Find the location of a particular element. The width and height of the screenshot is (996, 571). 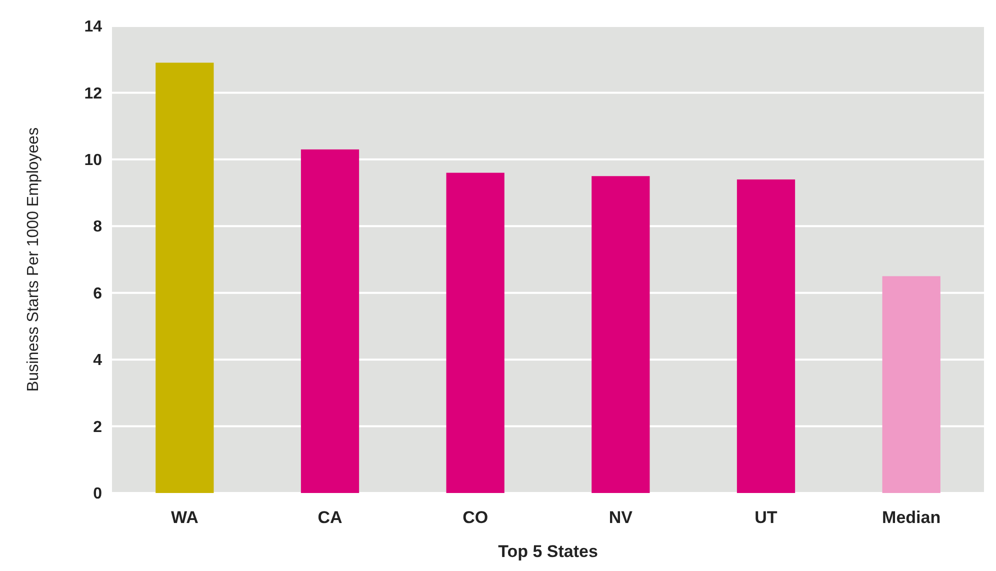

x-axis-title: Top 5 States is located at coordinates (548, 551).